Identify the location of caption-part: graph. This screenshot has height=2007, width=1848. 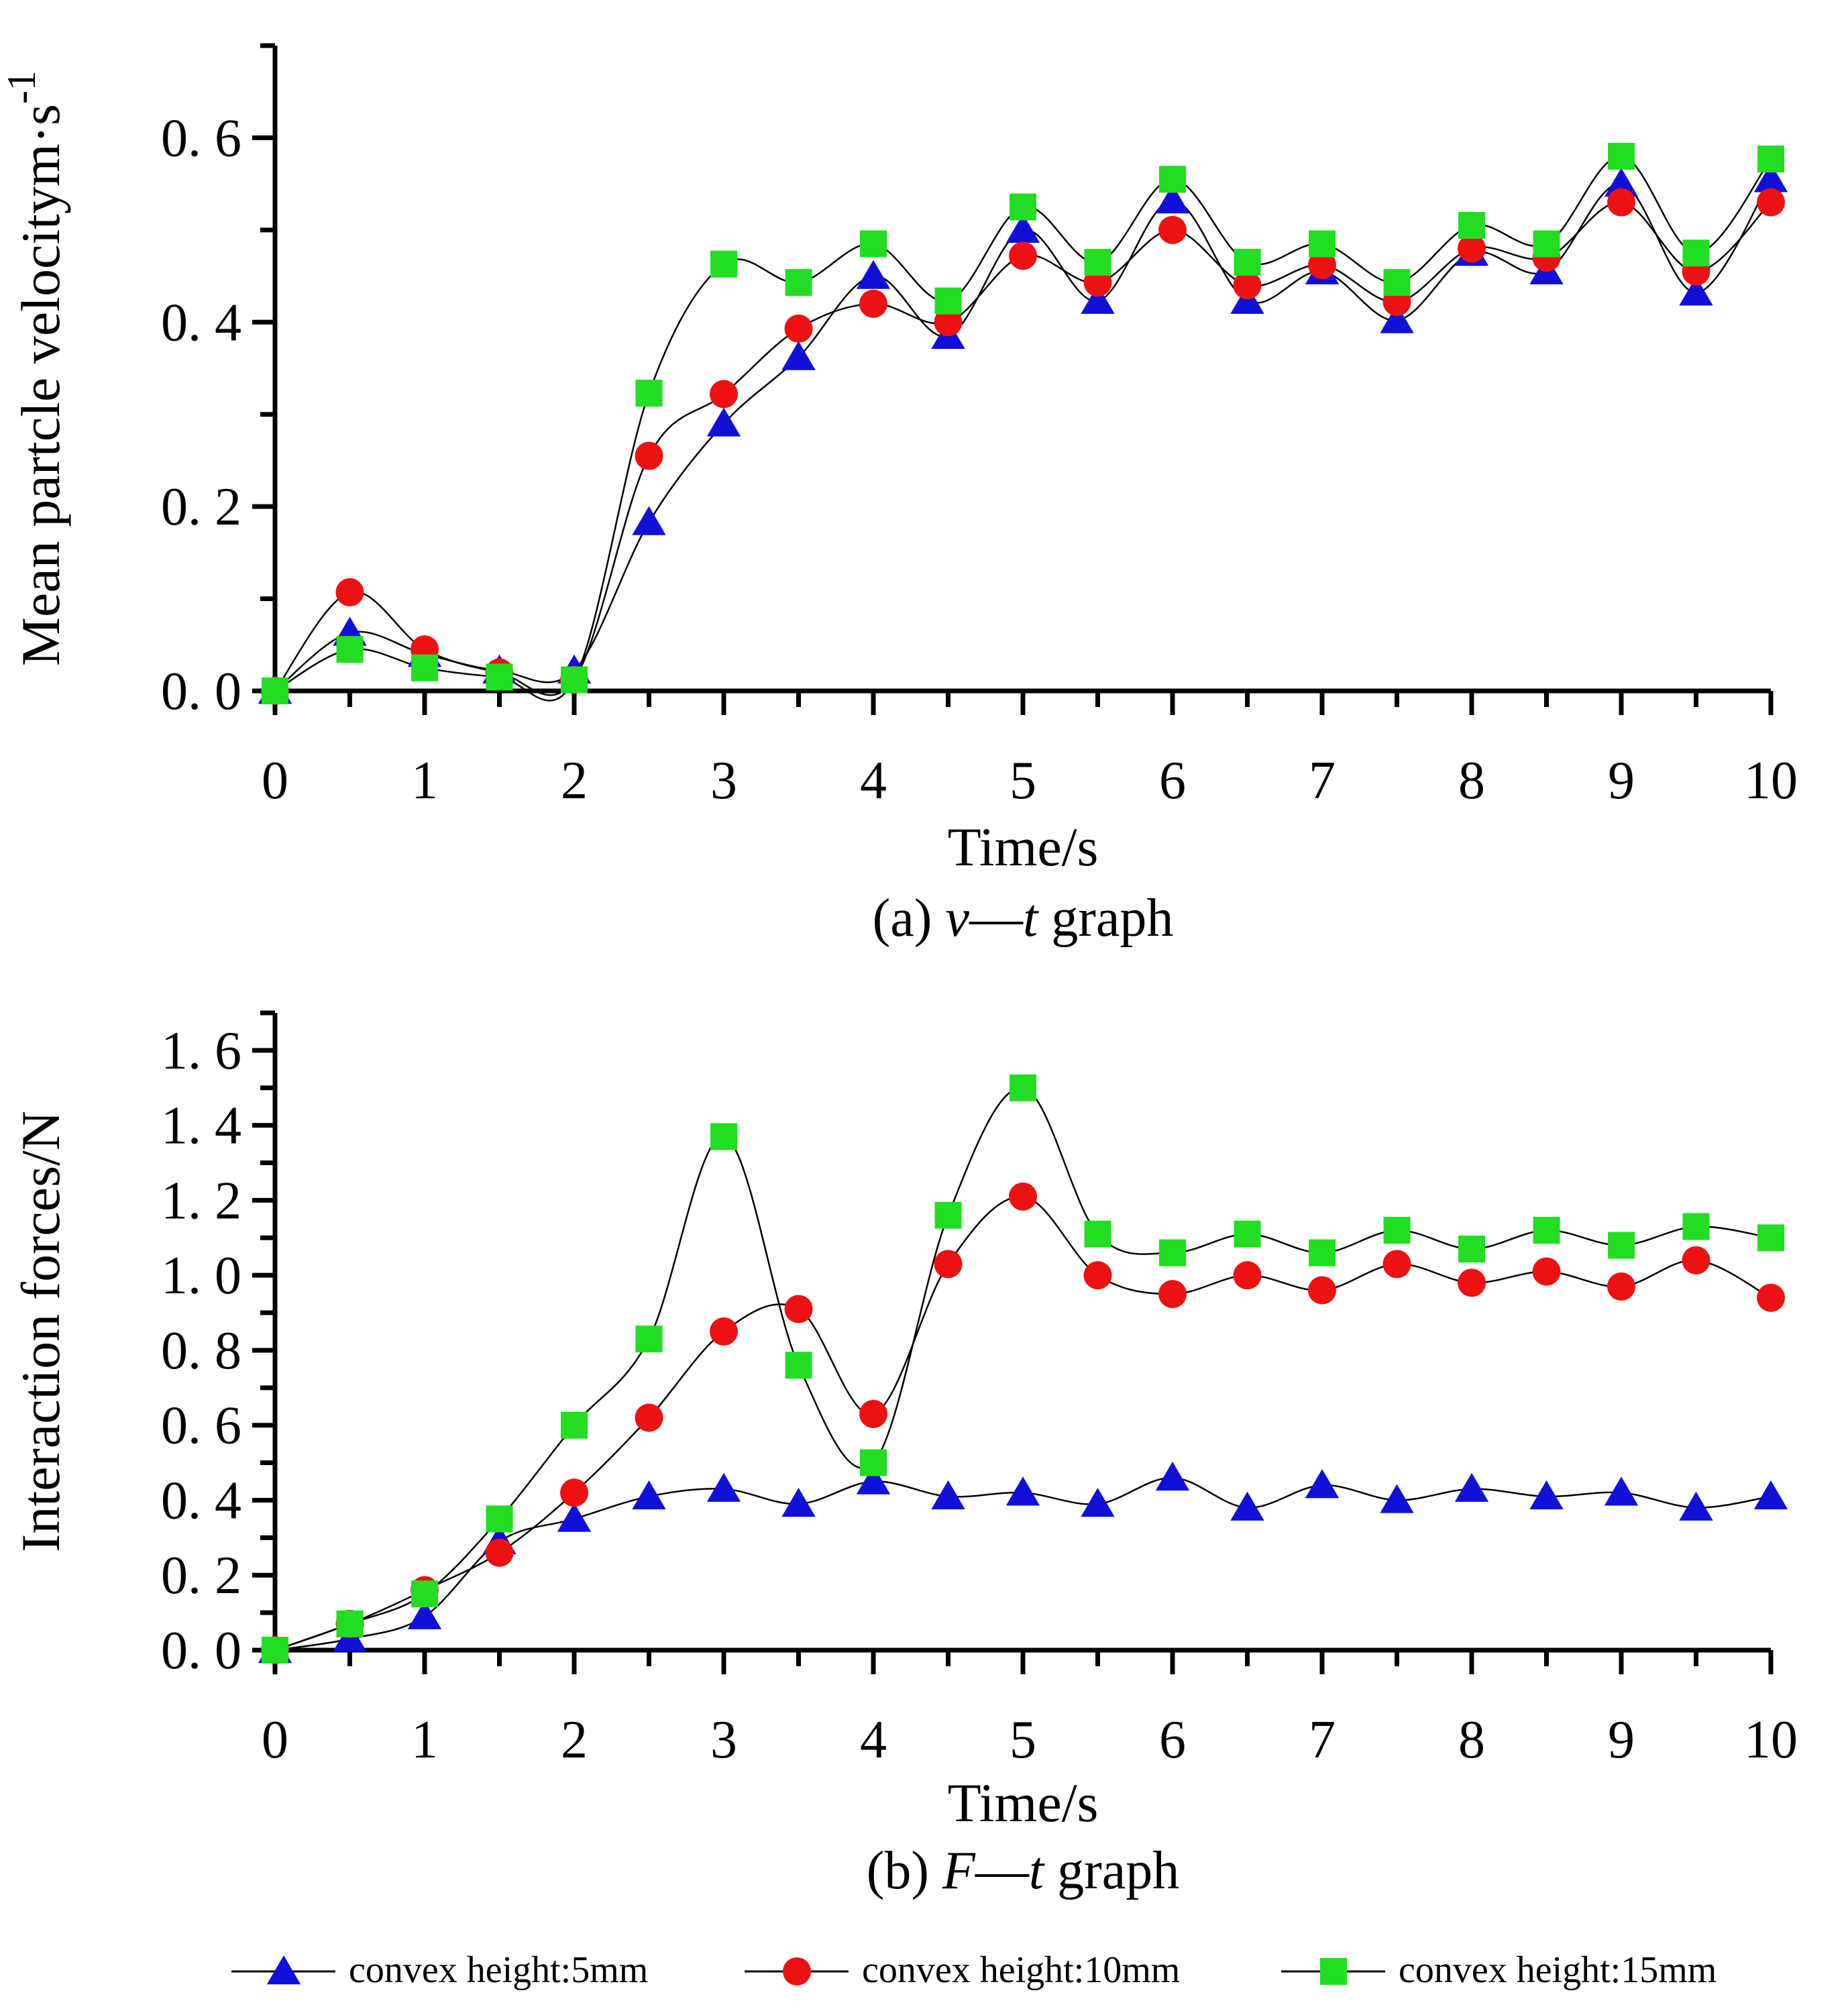
(1105, 918).